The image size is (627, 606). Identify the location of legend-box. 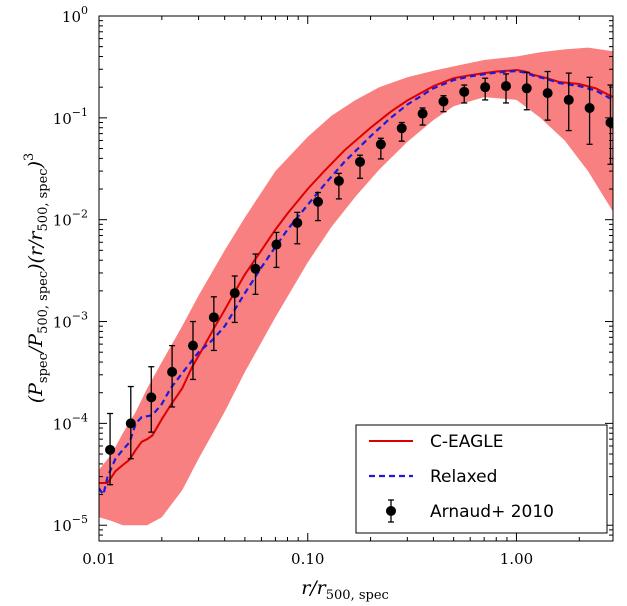
(481, 479).